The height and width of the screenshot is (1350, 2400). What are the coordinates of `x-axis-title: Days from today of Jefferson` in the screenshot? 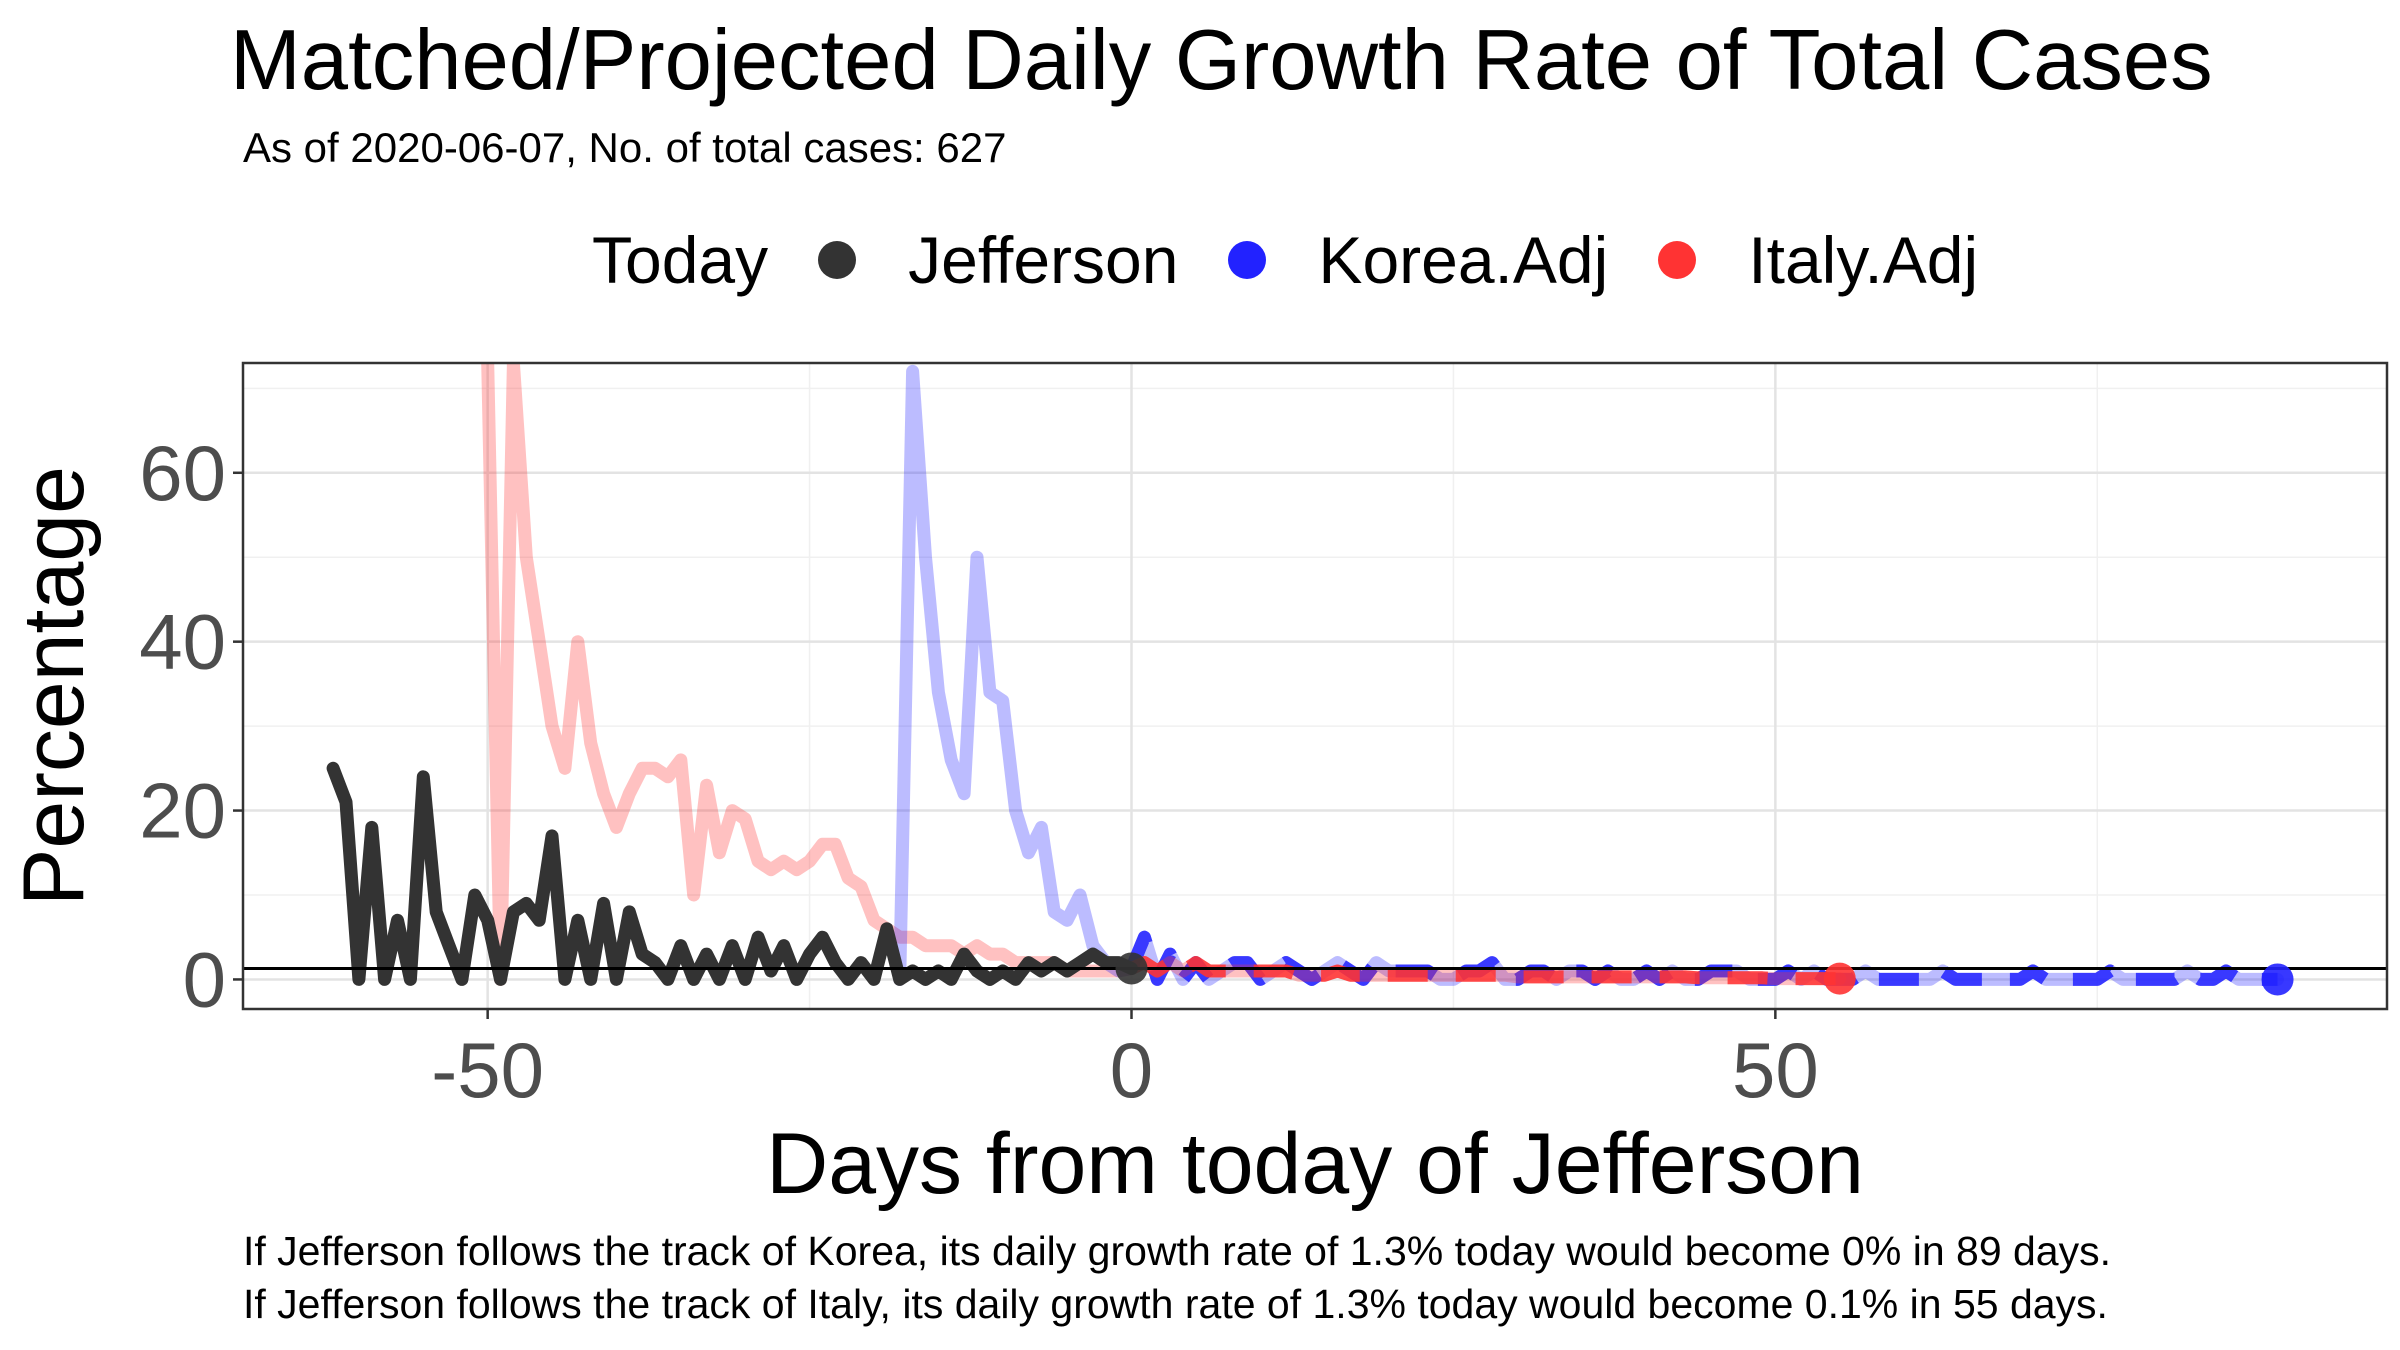 It's located at (1315, 1164).